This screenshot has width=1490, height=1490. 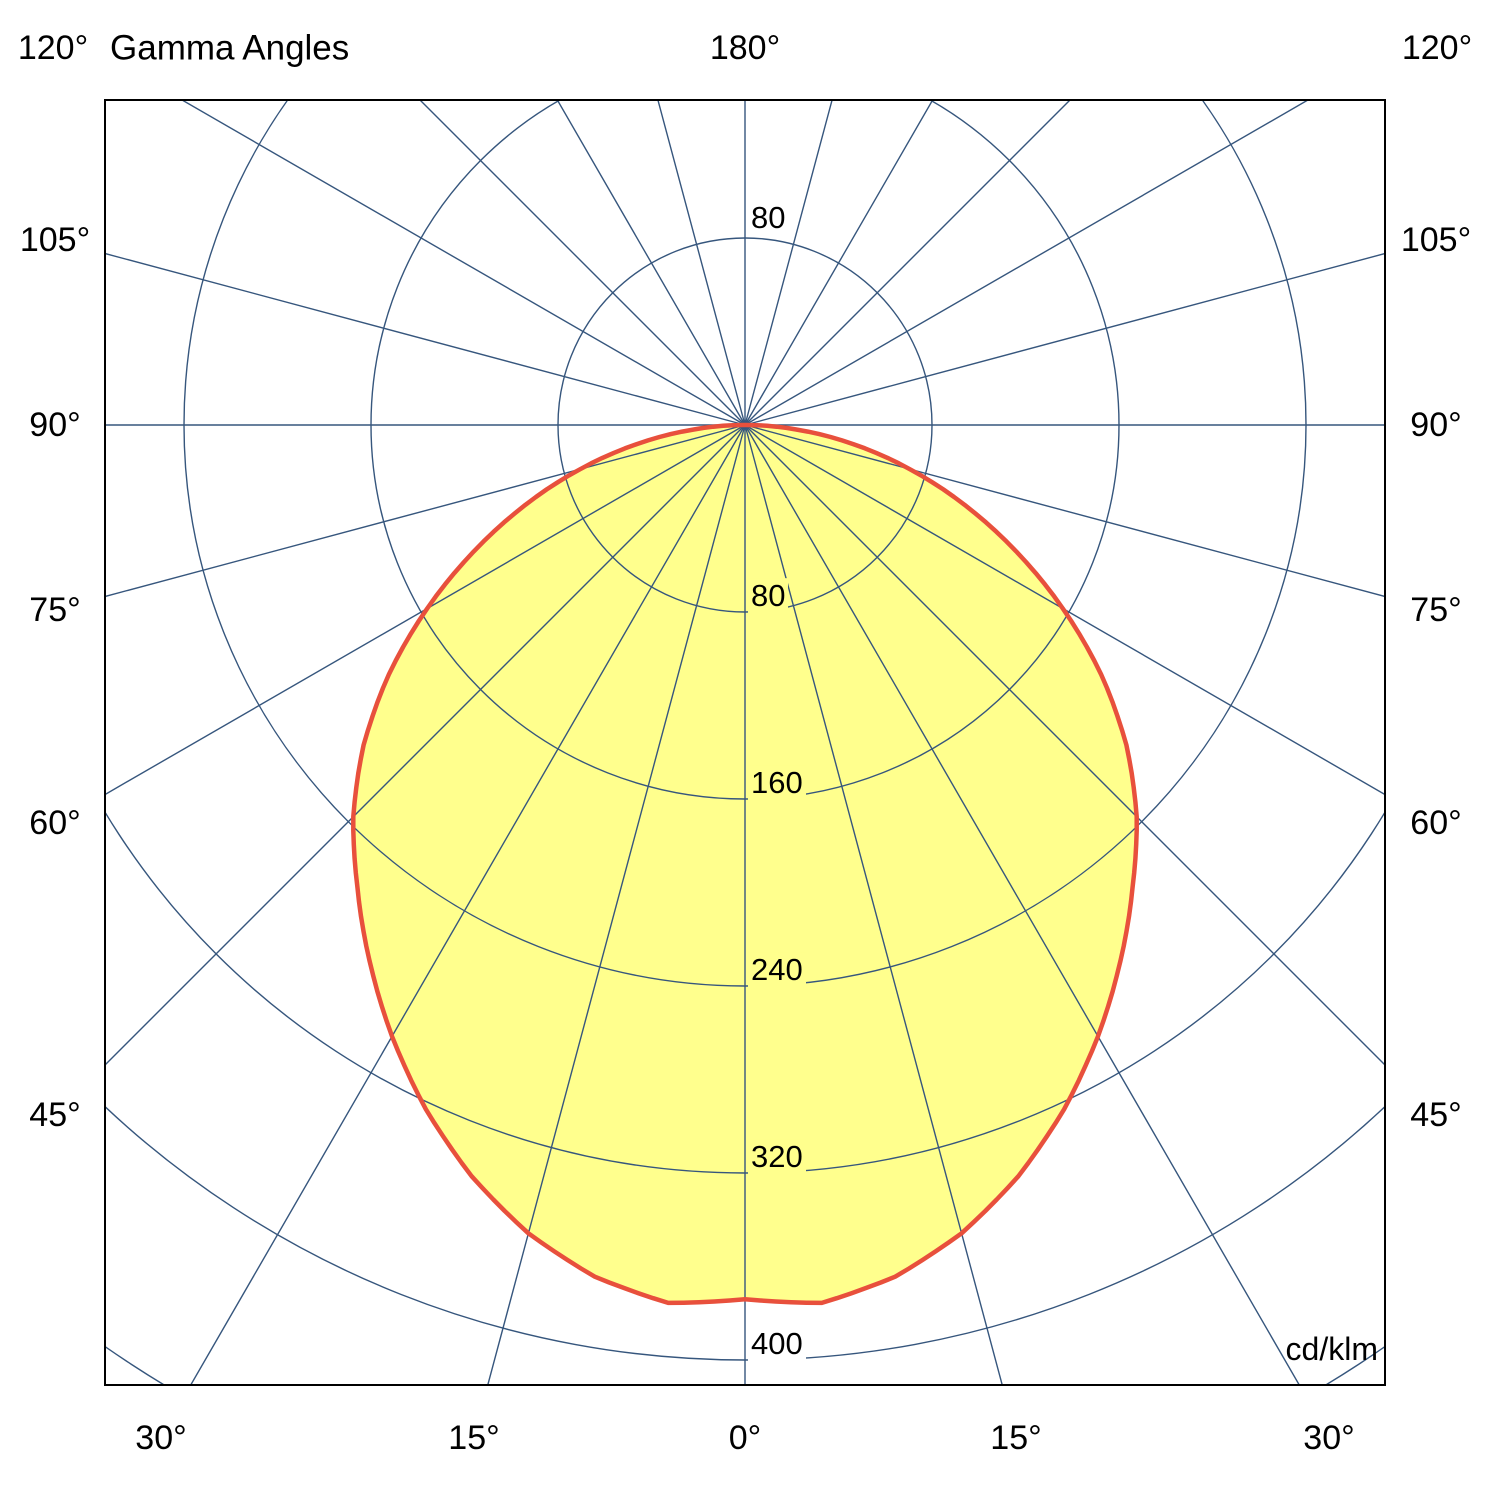 What do you see at coordinates (1016, 1438) in the screenshot?
I see `angle-label-bottom-15-right: 15°` at bounding box center [1016, 1438].